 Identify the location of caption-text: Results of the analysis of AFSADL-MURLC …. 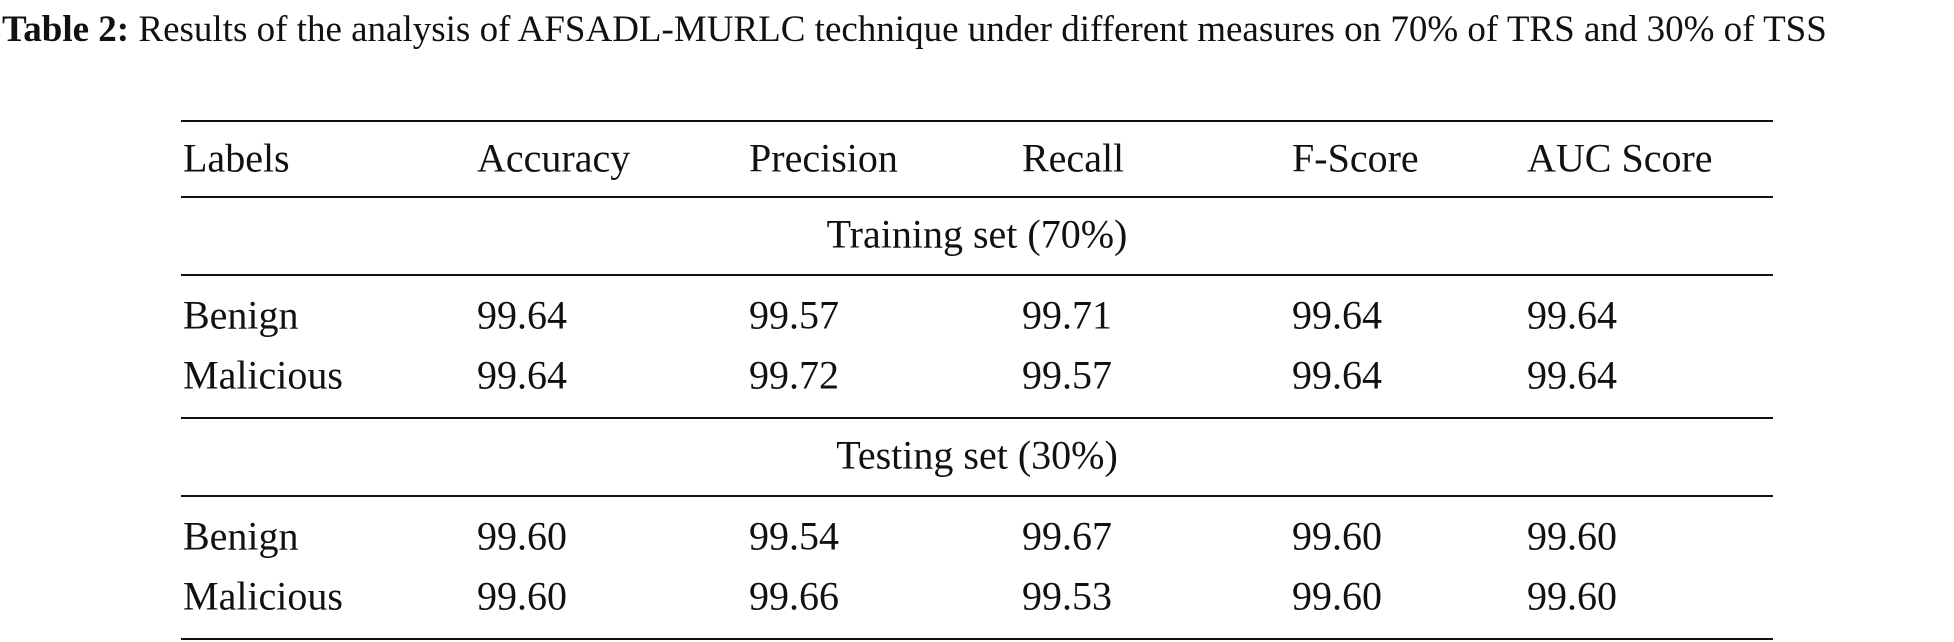
(982, 29).